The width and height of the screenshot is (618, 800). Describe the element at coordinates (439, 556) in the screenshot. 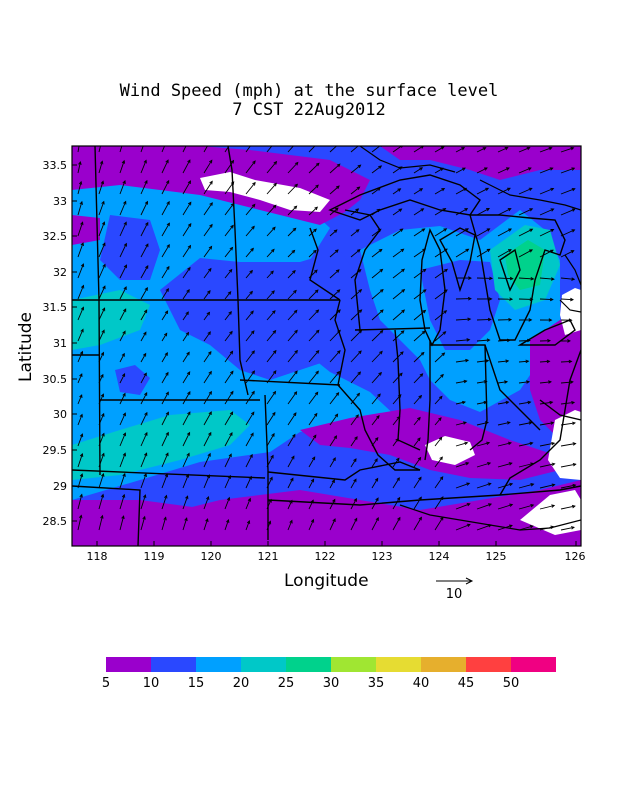

I see `x-tick-label: 124` at that location.